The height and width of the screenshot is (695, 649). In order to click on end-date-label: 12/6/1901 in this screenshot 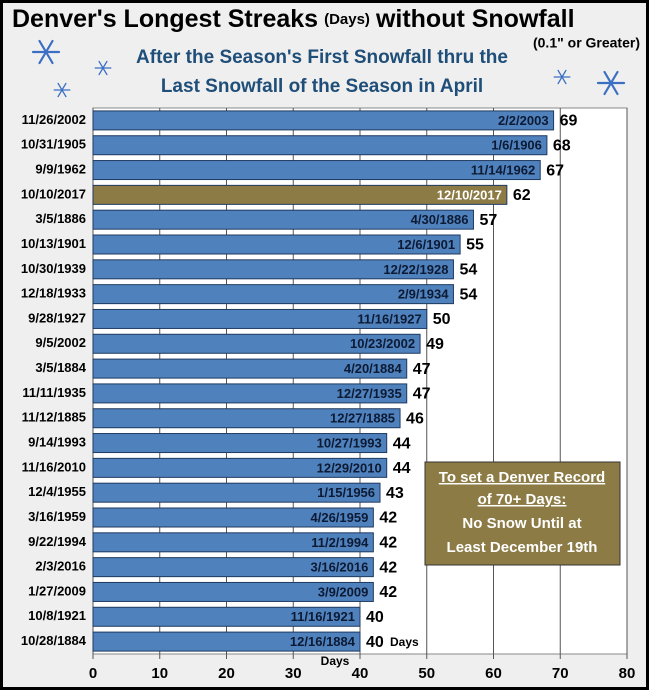, I will do `click(426, 244)`.